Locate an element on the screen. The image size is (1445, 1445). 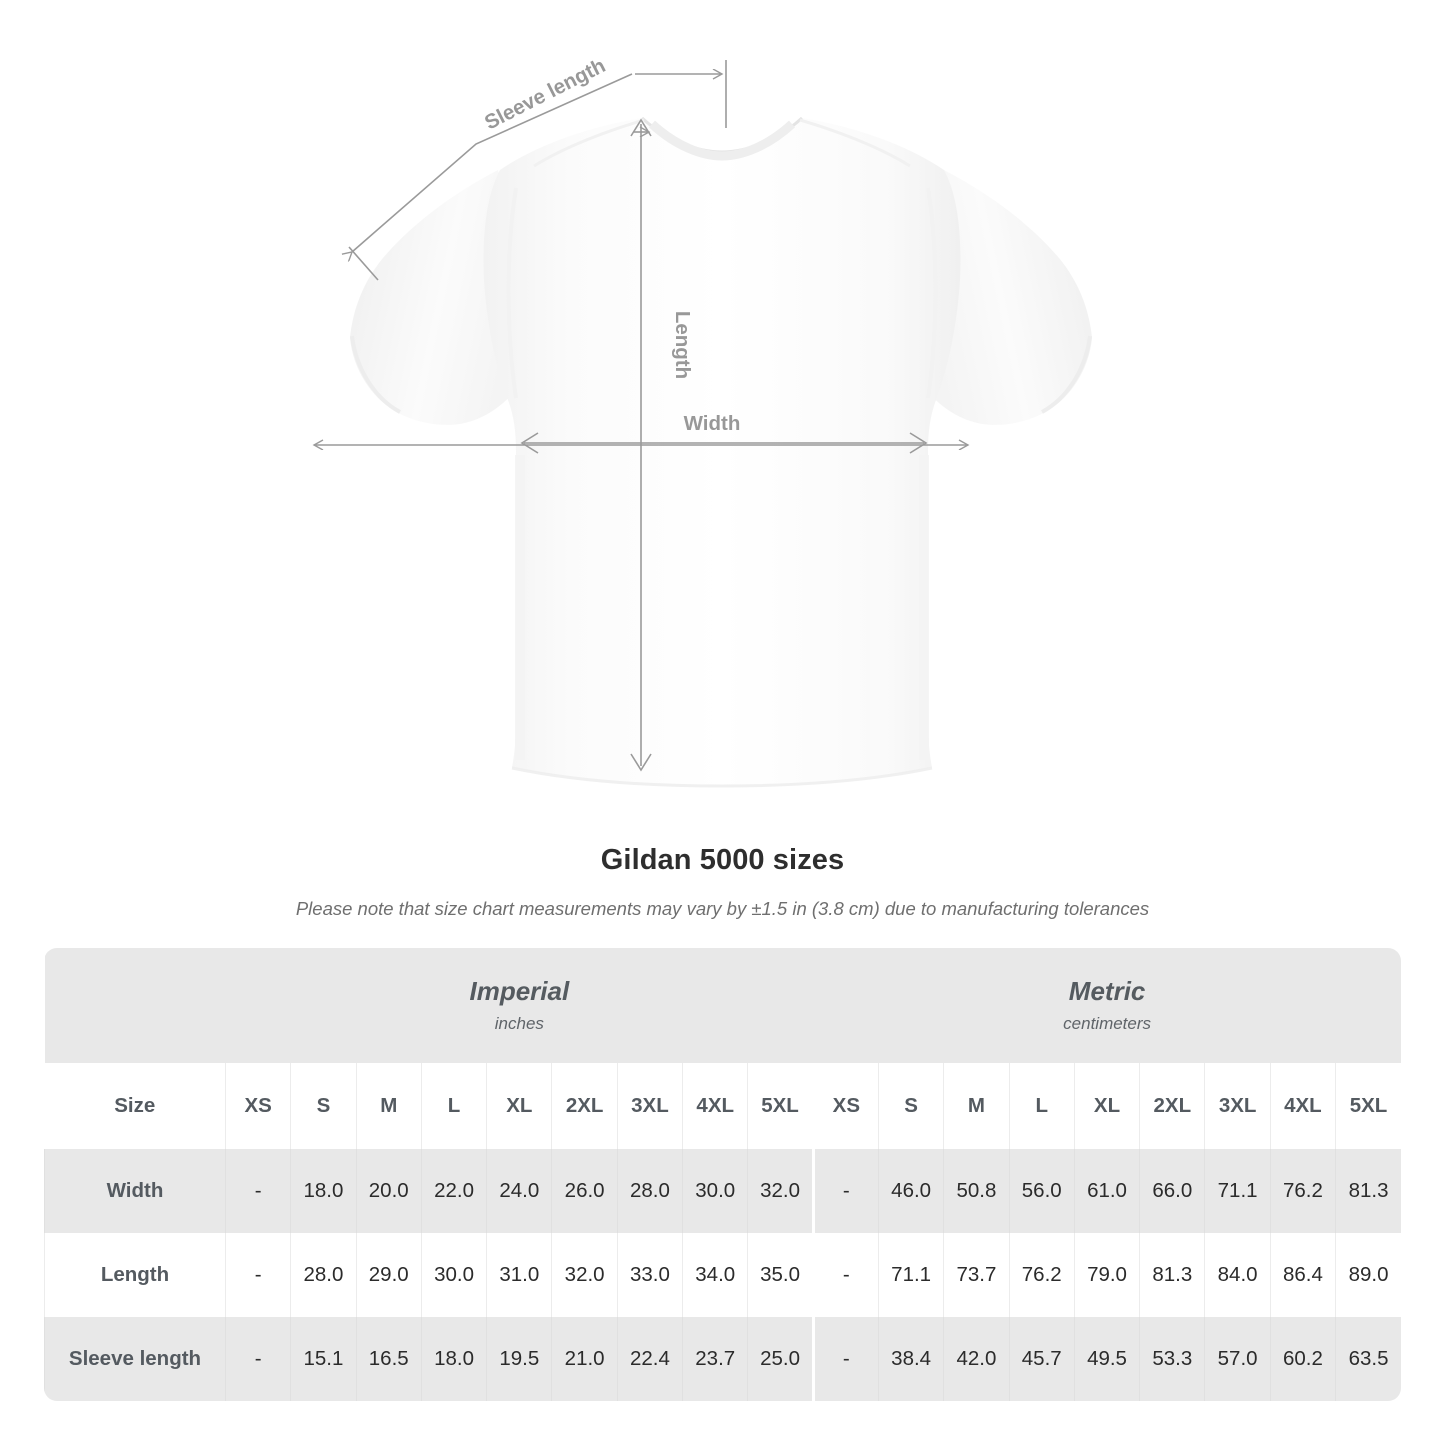
size-header-cell: XS is located at coordinates (845, 1106).